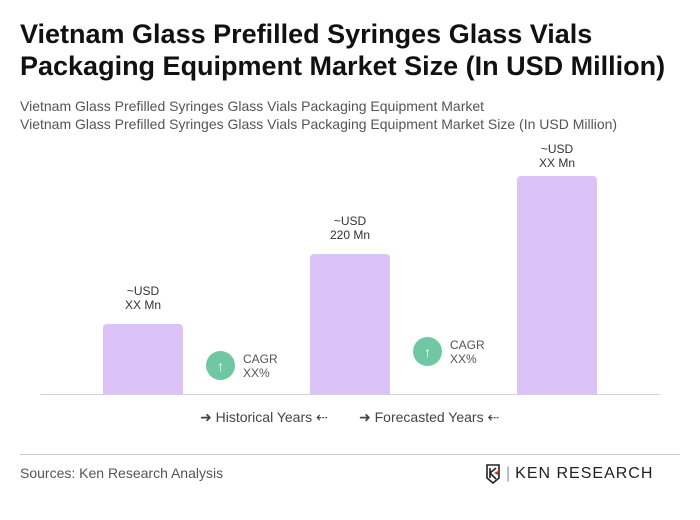 Image resolution: width=700 pixels, height=520 pixels. What do you see at coordinates (264, 417) in the screenshot?
I see `legend-historical: ➜ Historical Years ⇠` at bounding box center [264, 417].